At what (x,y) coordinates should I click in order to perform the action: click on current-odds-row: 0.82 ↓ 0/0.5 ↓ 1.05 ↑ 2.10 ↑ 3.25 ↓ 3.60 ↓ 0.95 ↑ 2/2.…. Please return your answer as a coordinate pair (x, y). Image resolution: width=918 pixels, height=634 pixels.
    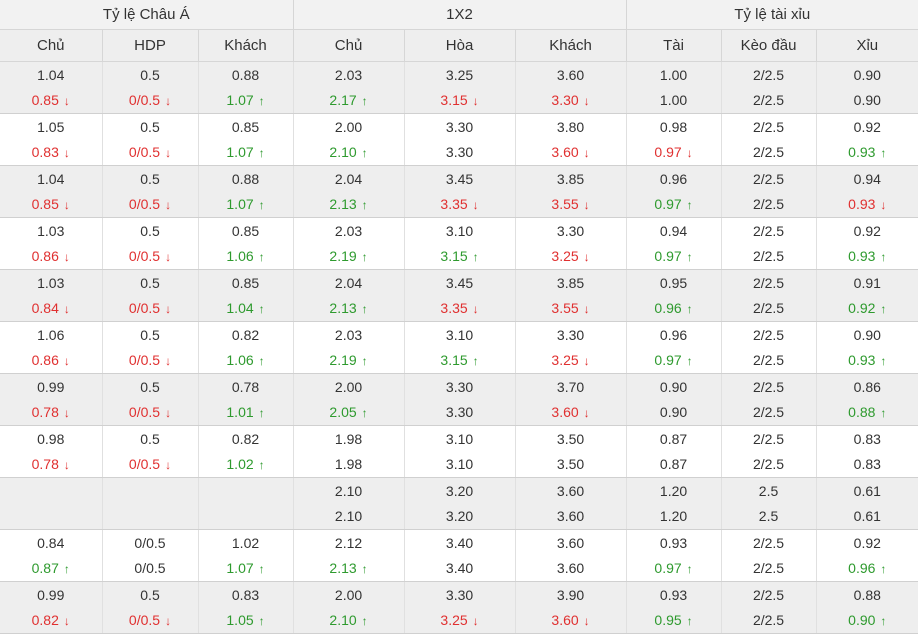
    Looking at the image, I should click on (459, 620).